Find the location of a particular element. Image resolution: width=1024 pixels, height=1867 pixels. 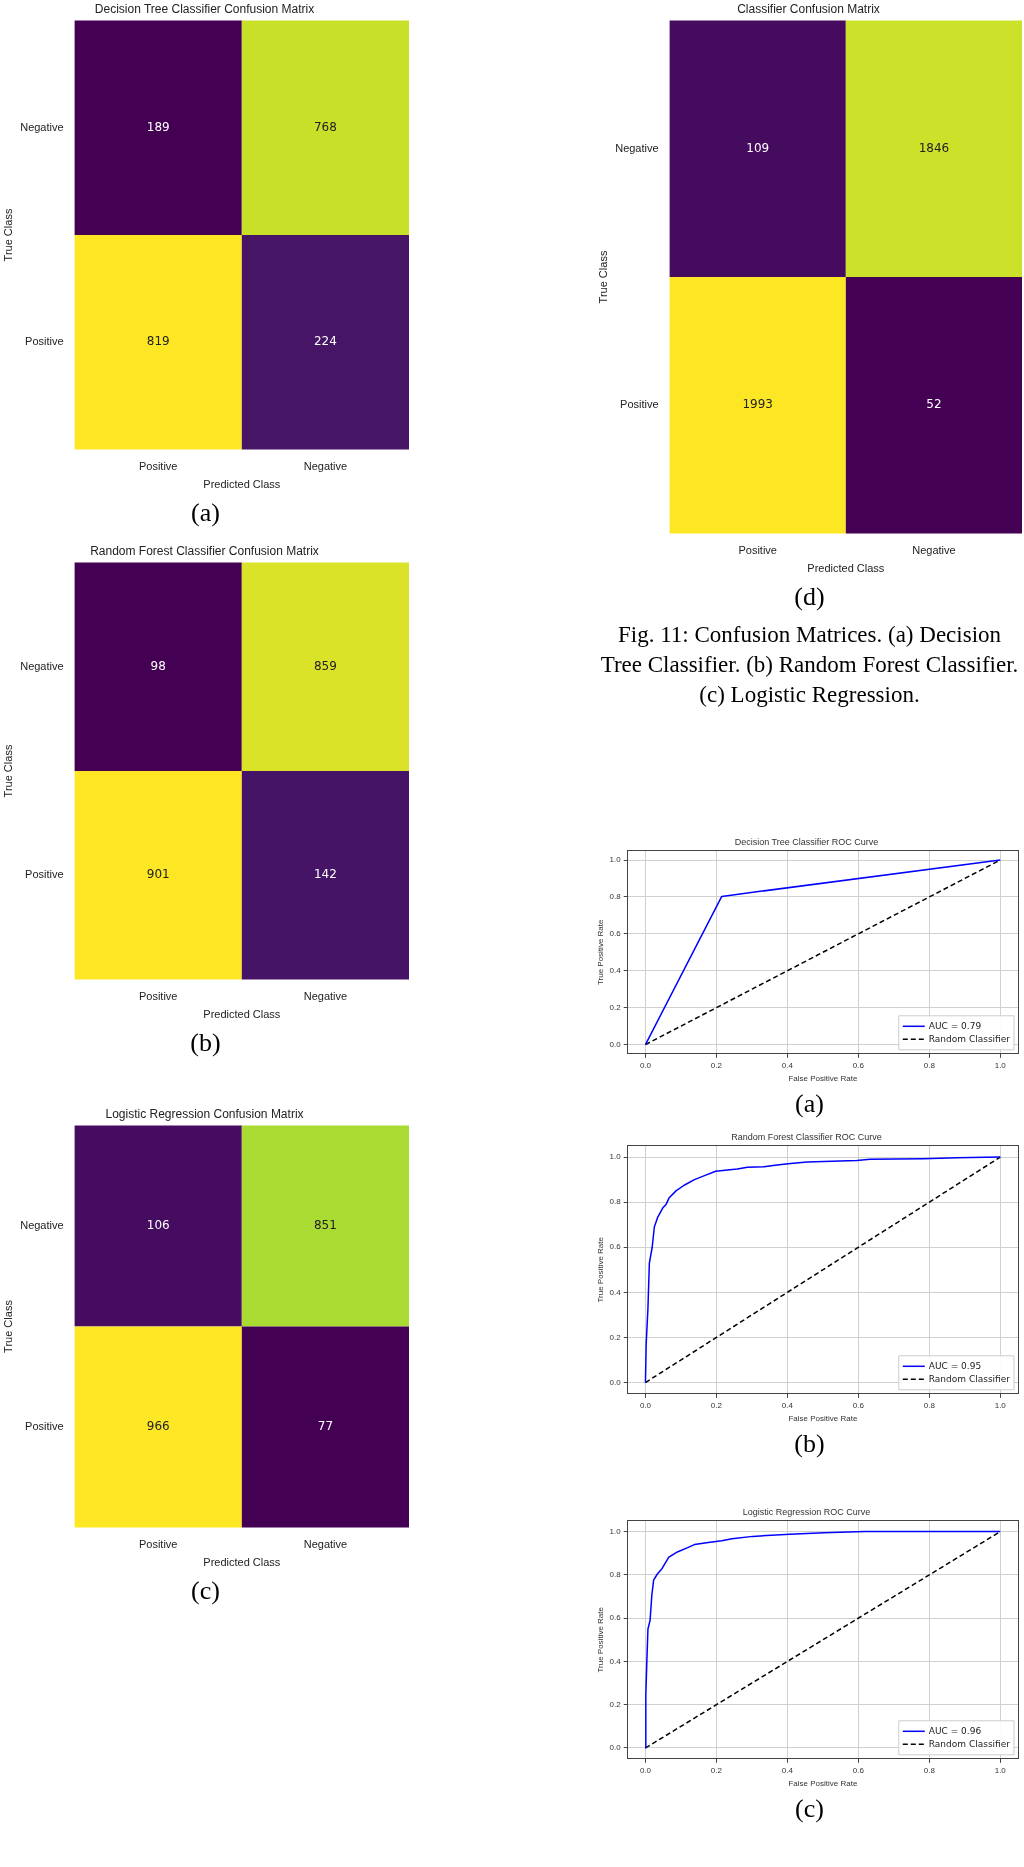

chart-title: Decision Tree Classifier Confusion Matrix is located at coordinates (204, 8).